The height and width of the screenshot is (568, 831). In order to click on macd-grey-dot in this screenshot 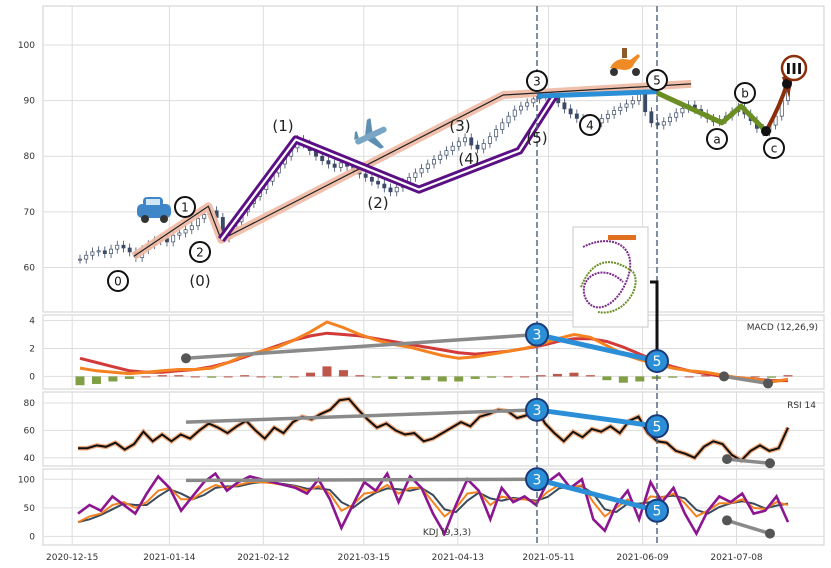, I will do `click(724, 376)`.